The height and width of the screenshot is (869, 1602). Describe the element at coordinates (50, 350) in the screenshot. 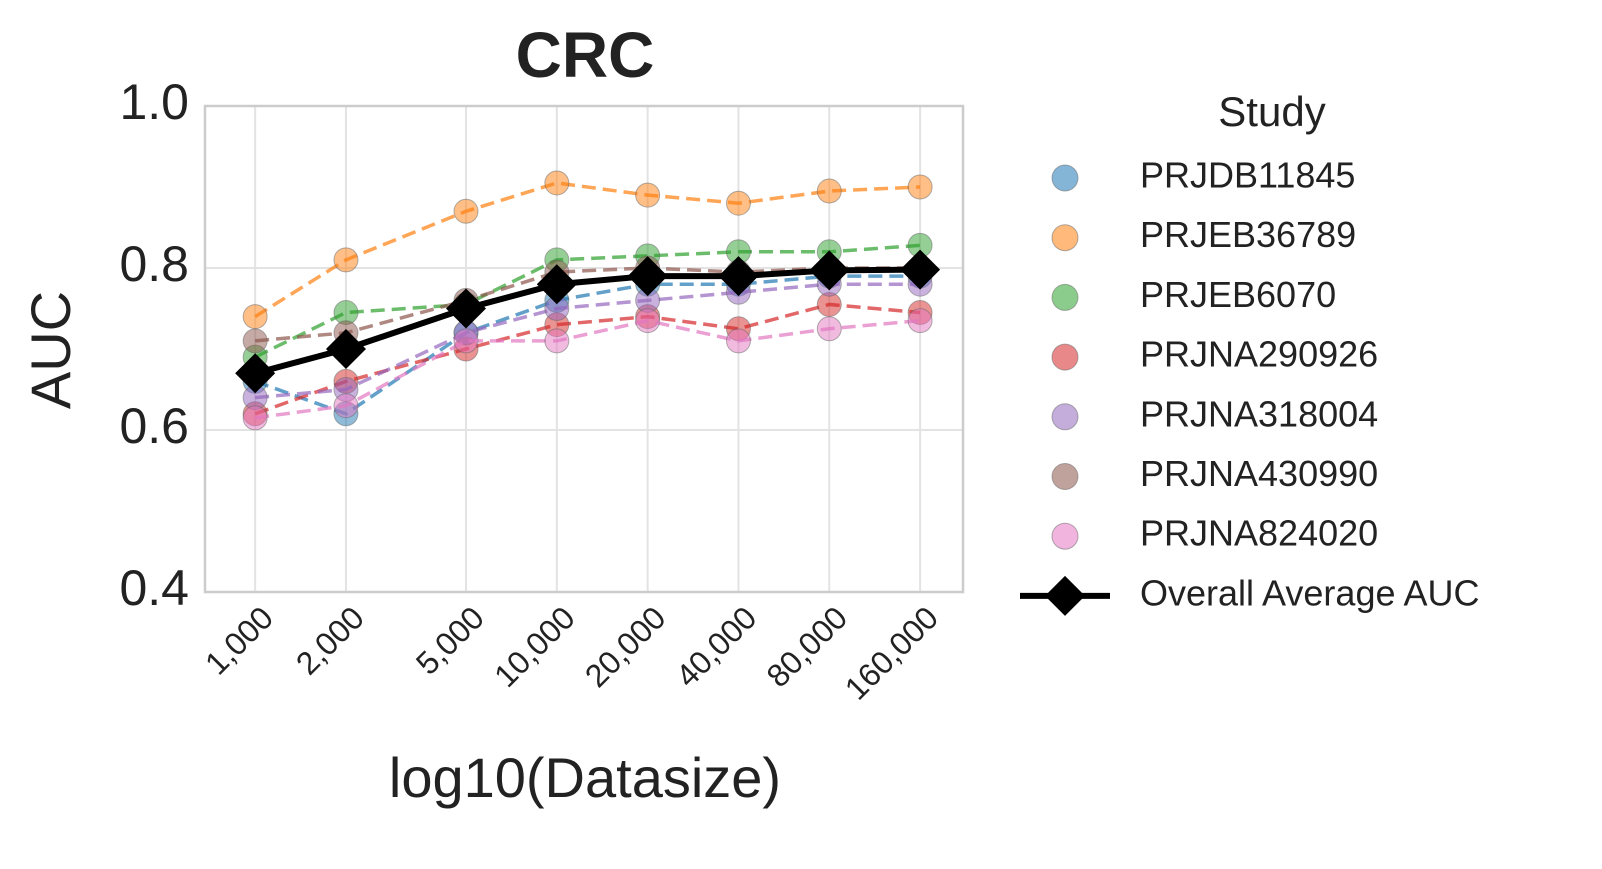

I see `y-axis-label: AUC` at that location.